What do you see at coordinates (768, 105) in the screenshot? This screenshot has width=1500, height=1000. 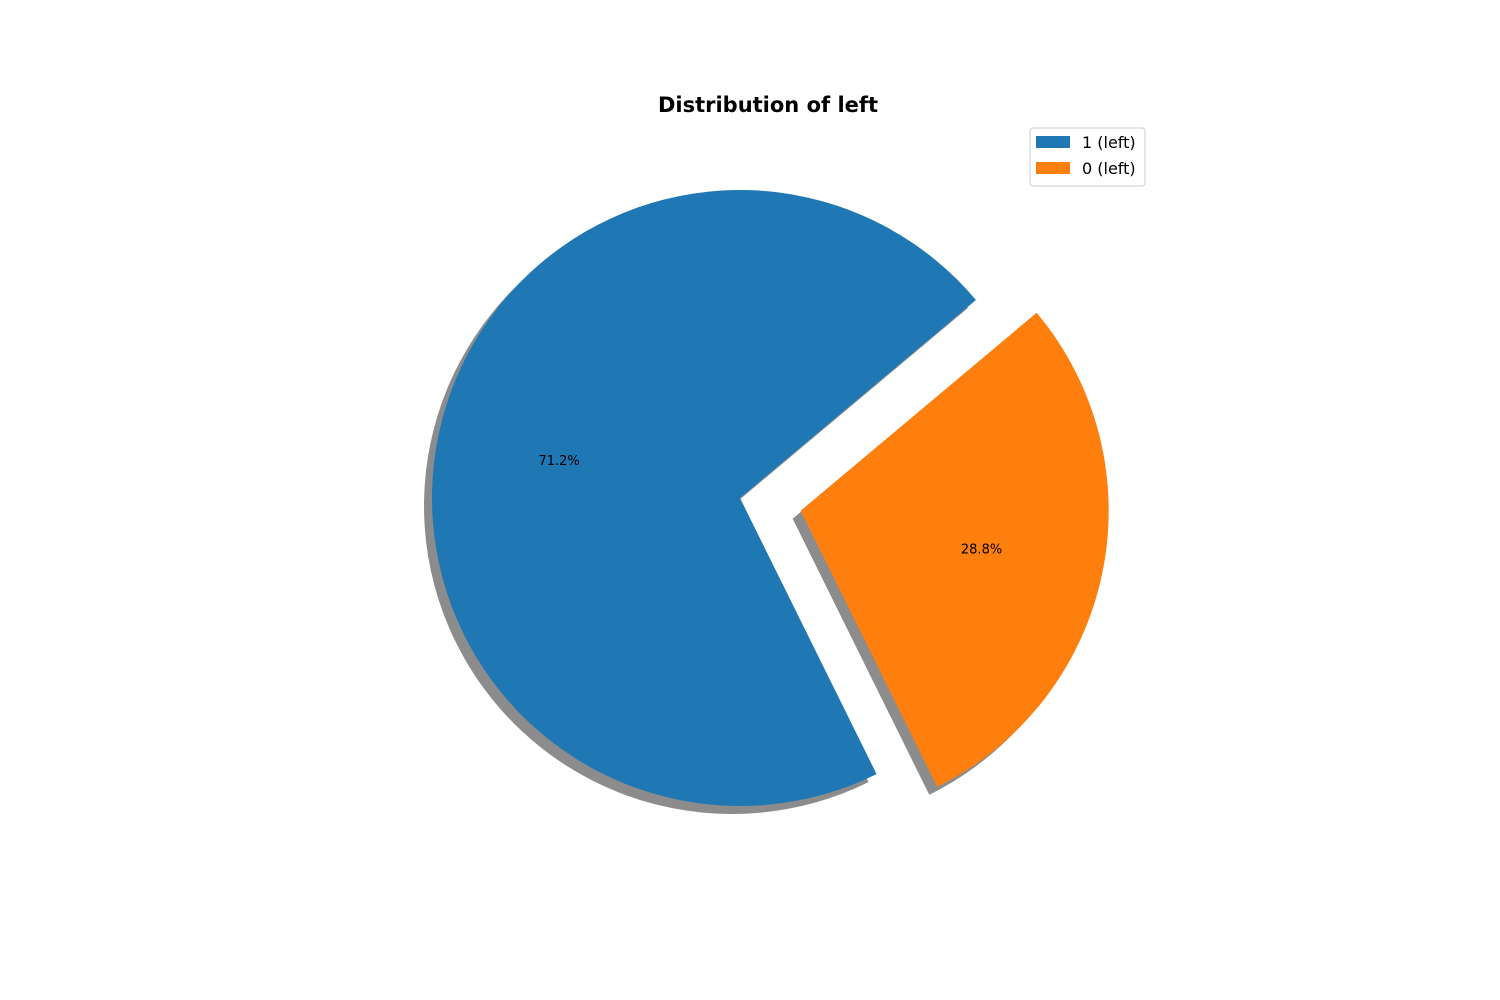 I see `chart-title: Distribution of left` at bounding box center [768, 105].